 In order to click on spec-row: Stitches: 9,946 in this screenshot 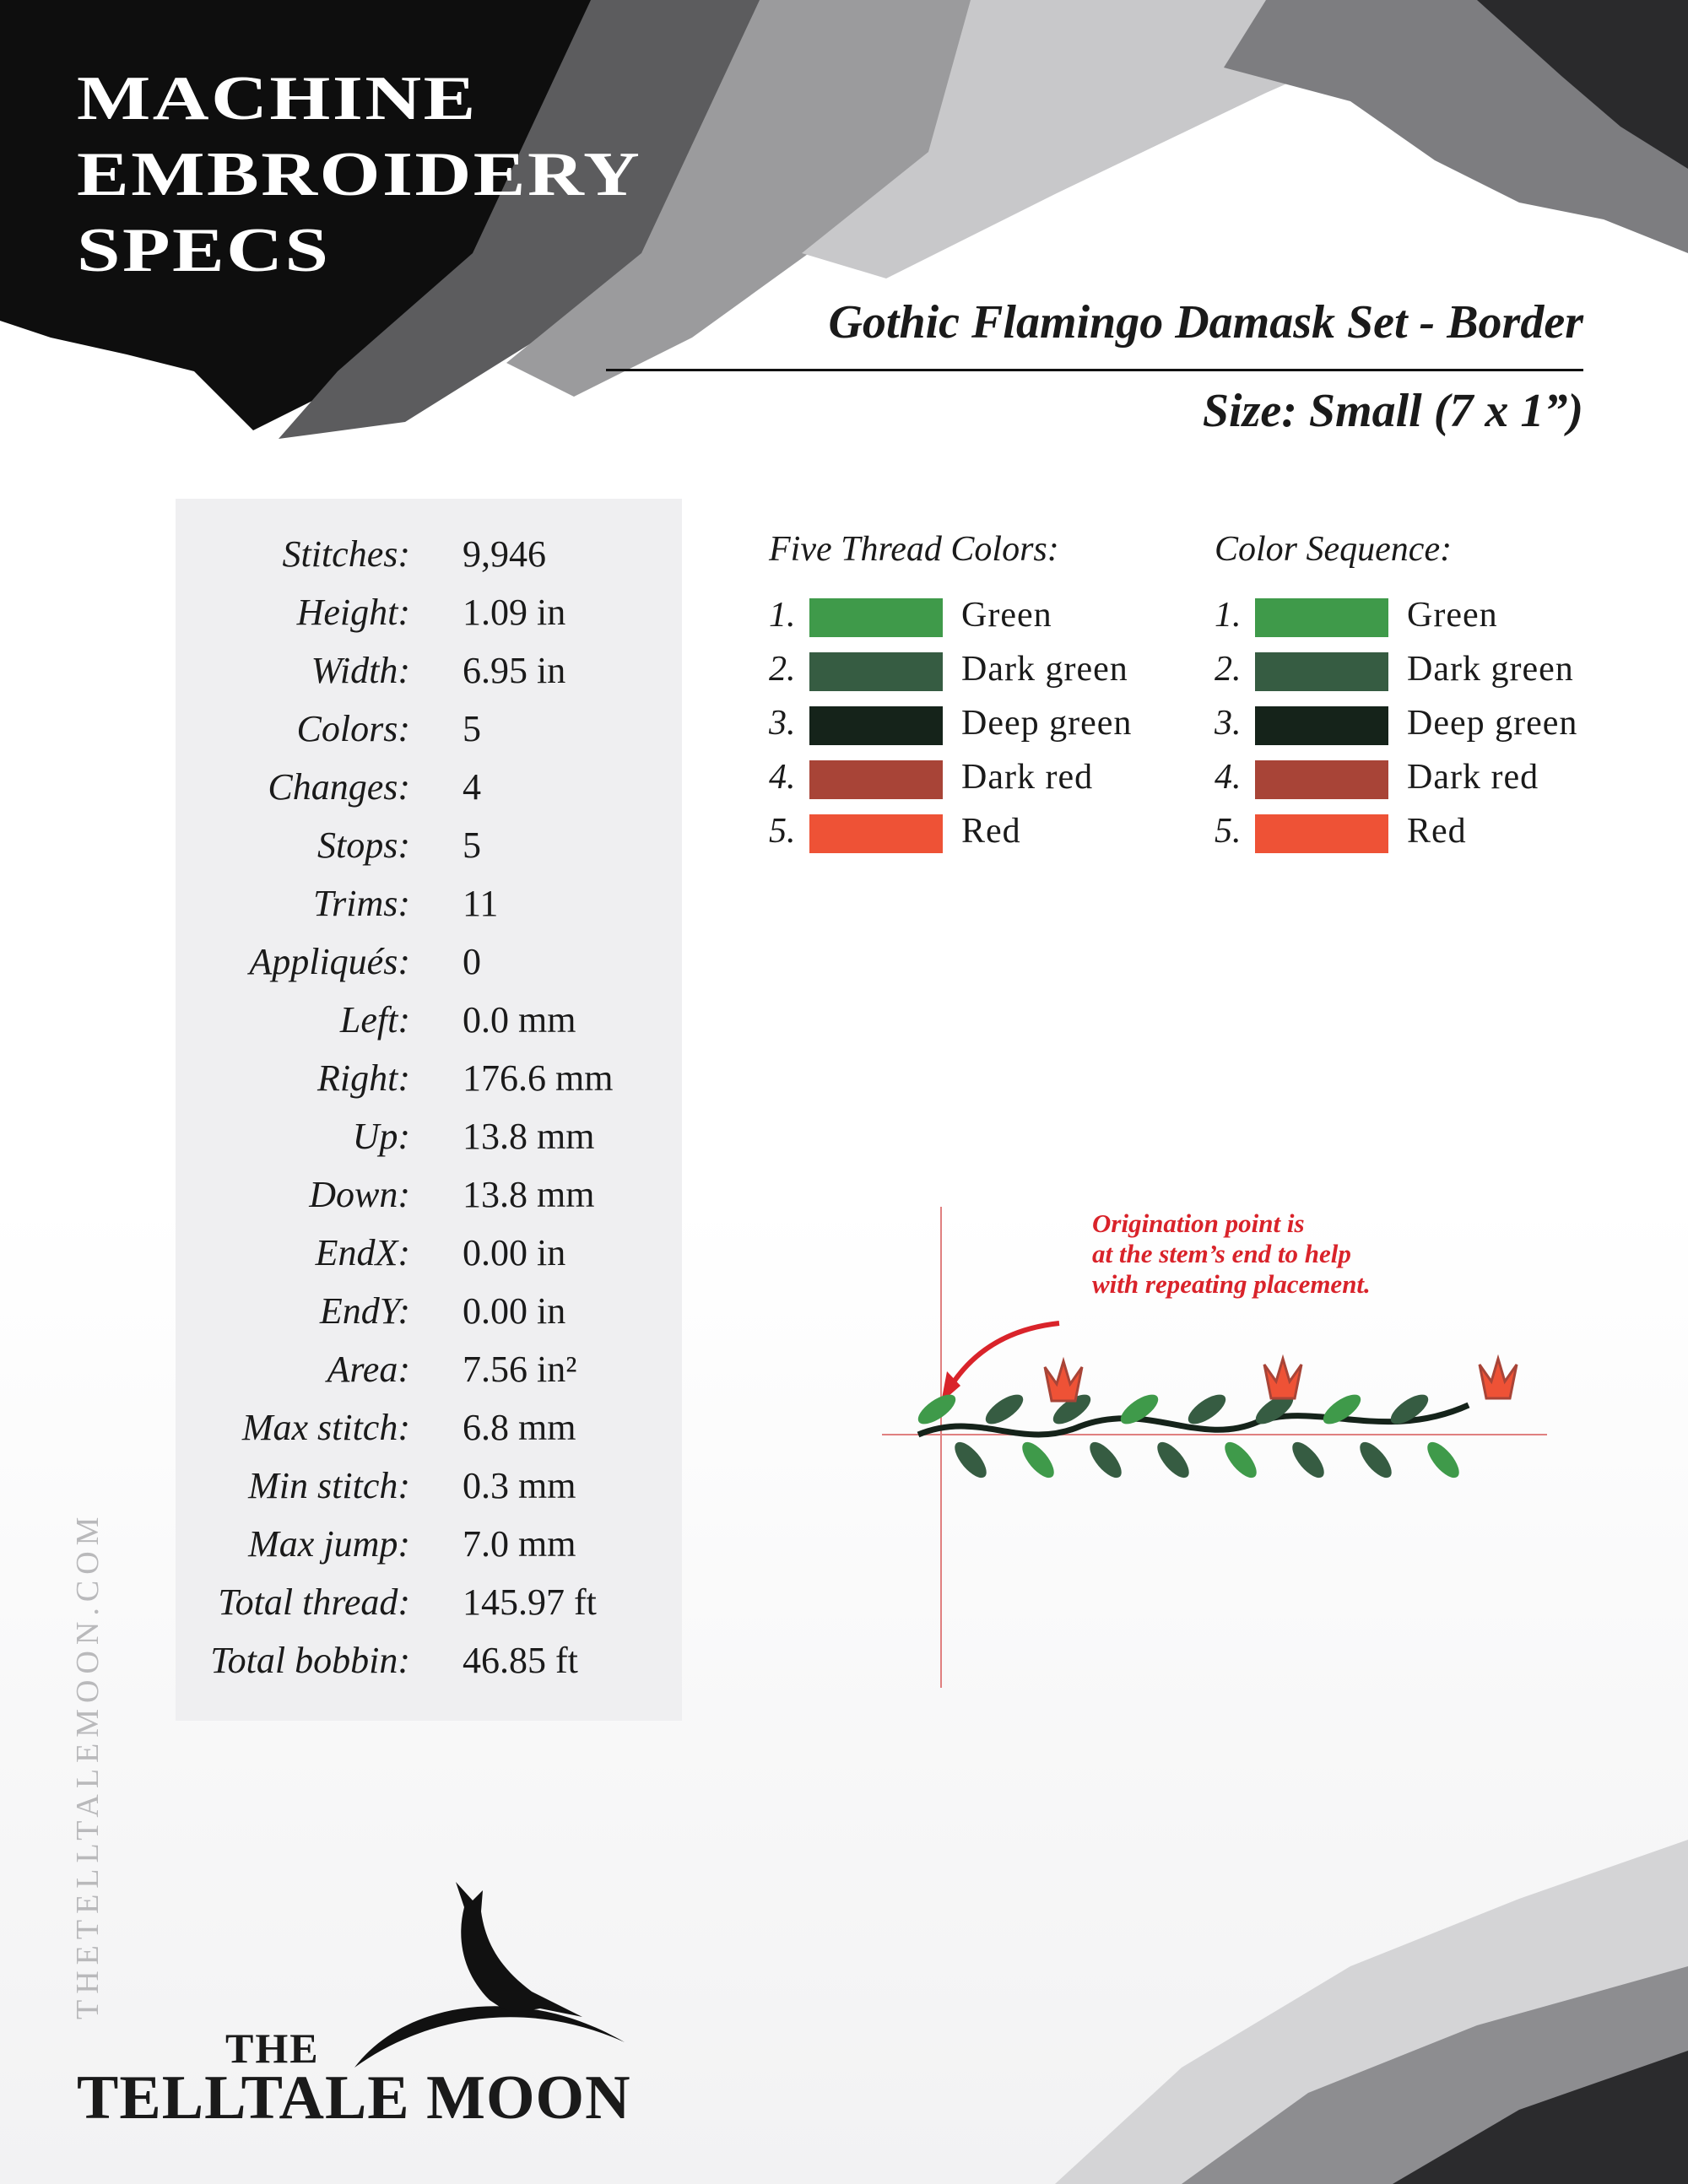, I will do `click(429, 557)`.